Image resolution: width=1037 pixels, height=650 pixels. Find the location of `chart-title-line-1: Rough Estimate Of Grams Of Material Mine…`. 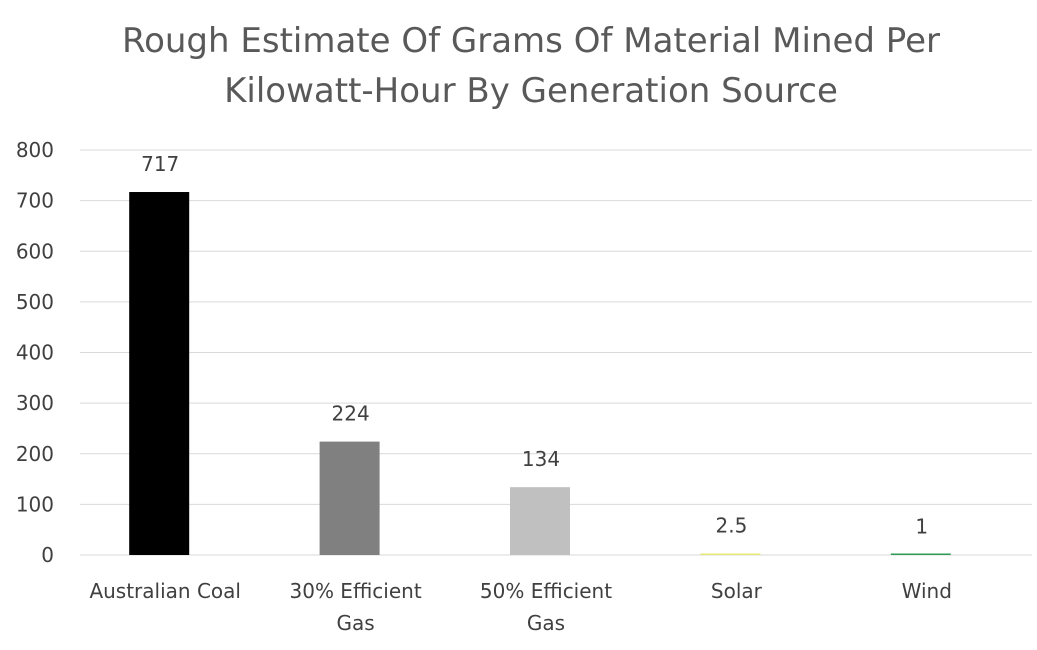

chart-title-line-1: Rough Estimate Of Grams Of Material Mine… is located at coordinates (531, 41).